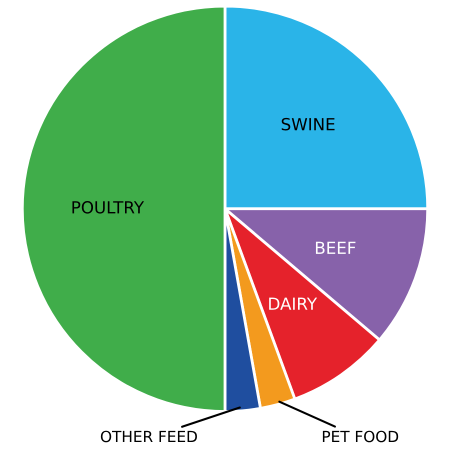  Describe the element at coordinates (360, 436) in the screenshot. I see `slice-label: PET FOOD` at that location.